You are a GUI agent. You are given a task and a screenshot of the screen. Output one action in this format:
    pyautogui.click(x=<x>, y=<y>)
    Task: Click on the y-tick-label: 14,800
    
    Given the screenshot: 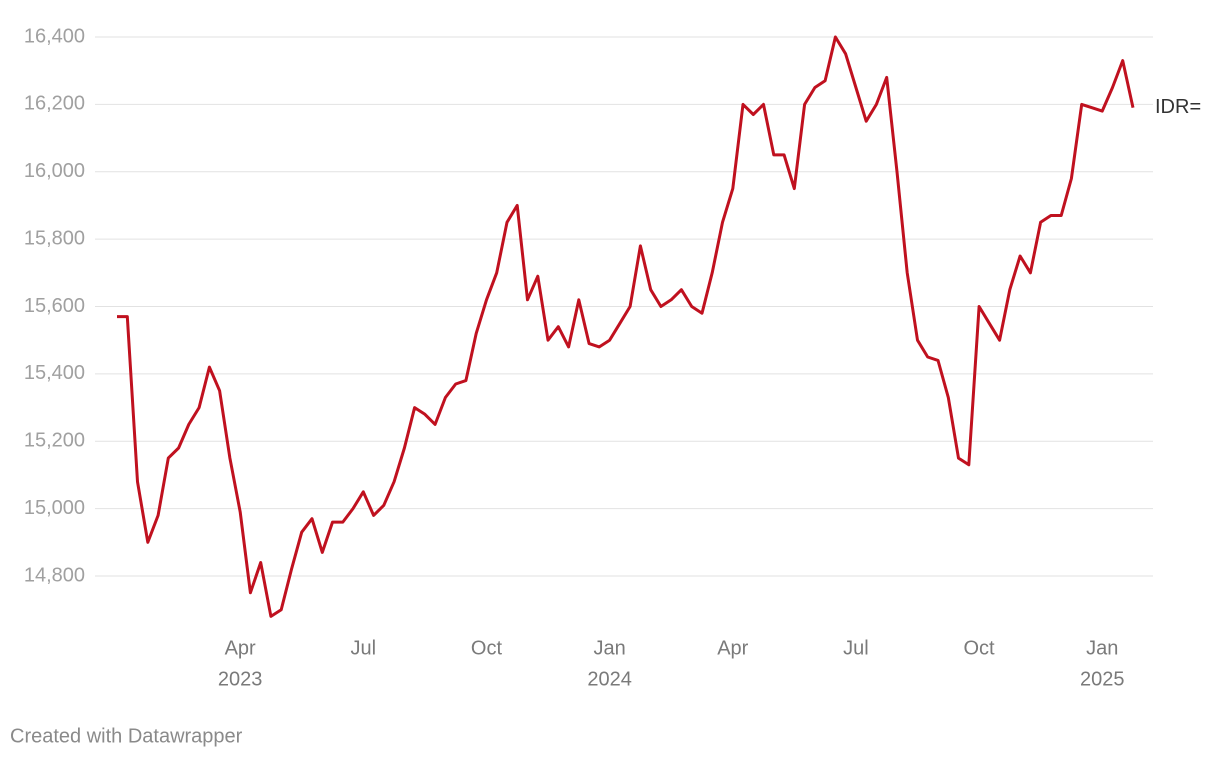 What is the action you would take?
    pyautogui.click(x=54, y=575)
    